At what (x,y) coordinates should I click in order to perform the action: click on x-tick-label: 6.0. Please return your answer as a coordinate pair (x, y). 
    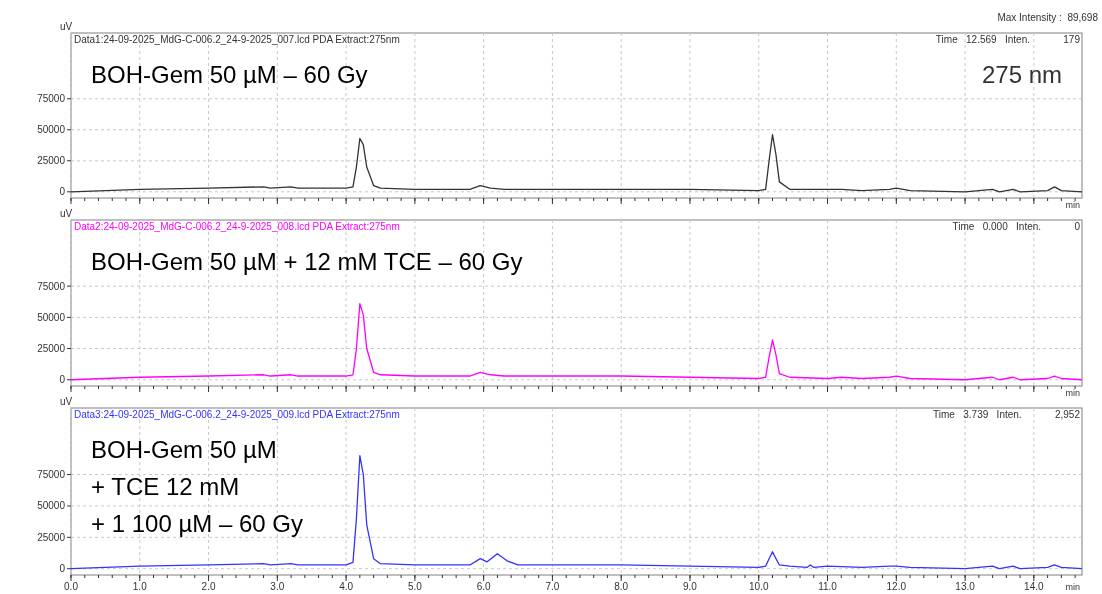
    Looking at the image, I should click on (484, 586).